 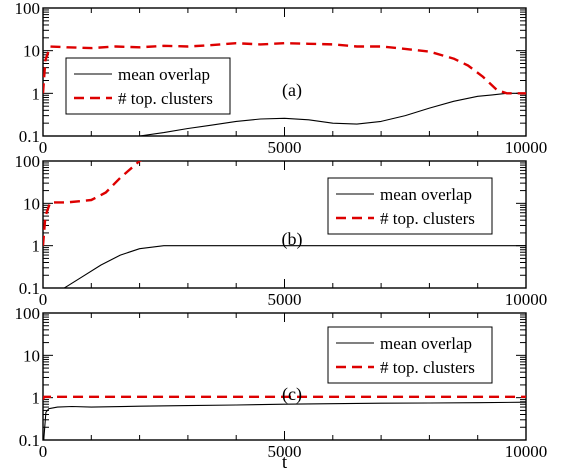 What do you see at coordinates (292, 239) in the screenshot?
I see `panel-label: (b)` at bounding box center [292, 239].